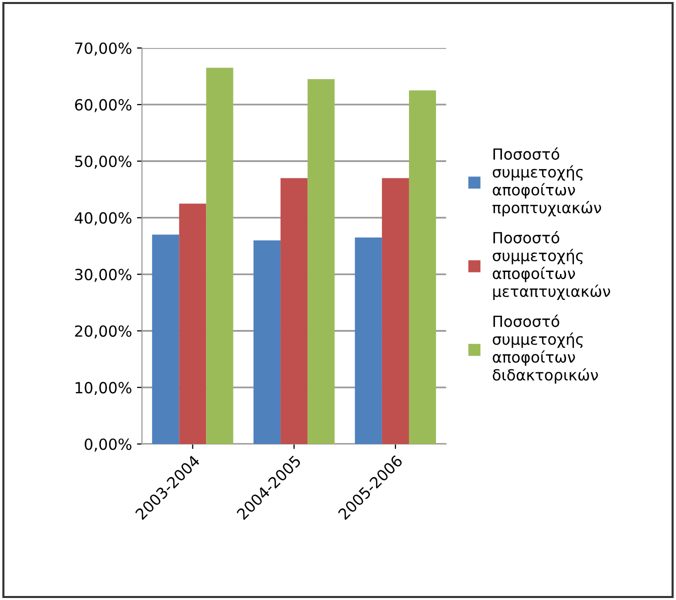 The height and width of the screenshot is (600, 676). Describe the element at coordinates (108, 445) in the screenshot. I see `y-tick-label: 0,00%` at that location.